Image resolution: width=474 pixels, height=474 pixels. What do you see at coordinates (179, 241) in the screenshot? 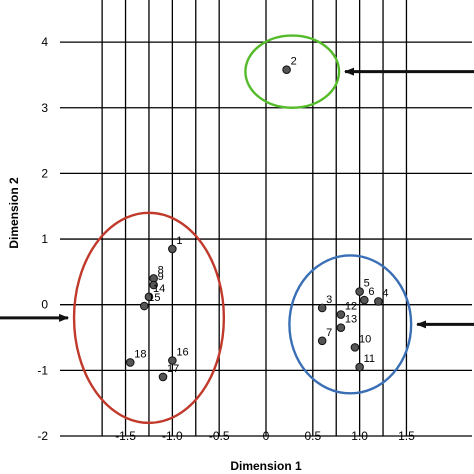
I see `point-label: 1` at bounding box center [179, 241].